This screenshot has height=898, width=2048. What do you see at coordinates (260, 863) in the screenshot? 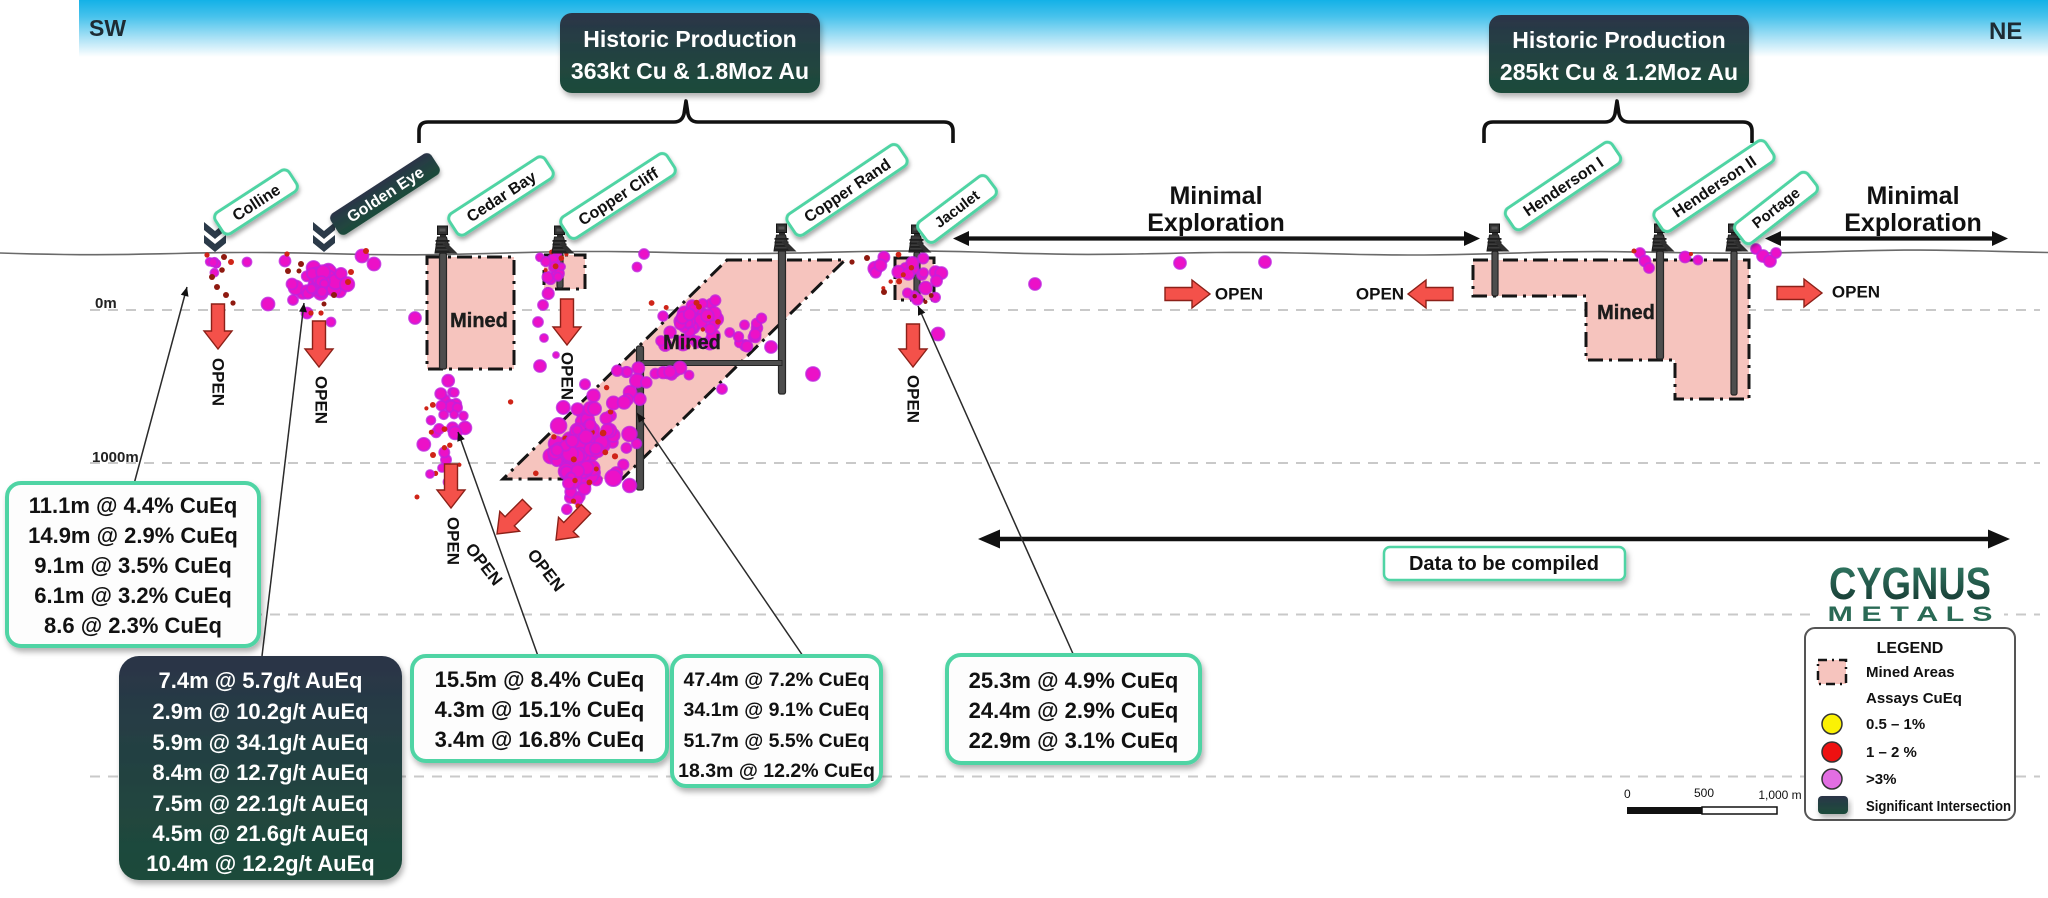
I see `svg-text: 10.4m @ 12.2g/t AuEq` at bounding box center [260, 863].